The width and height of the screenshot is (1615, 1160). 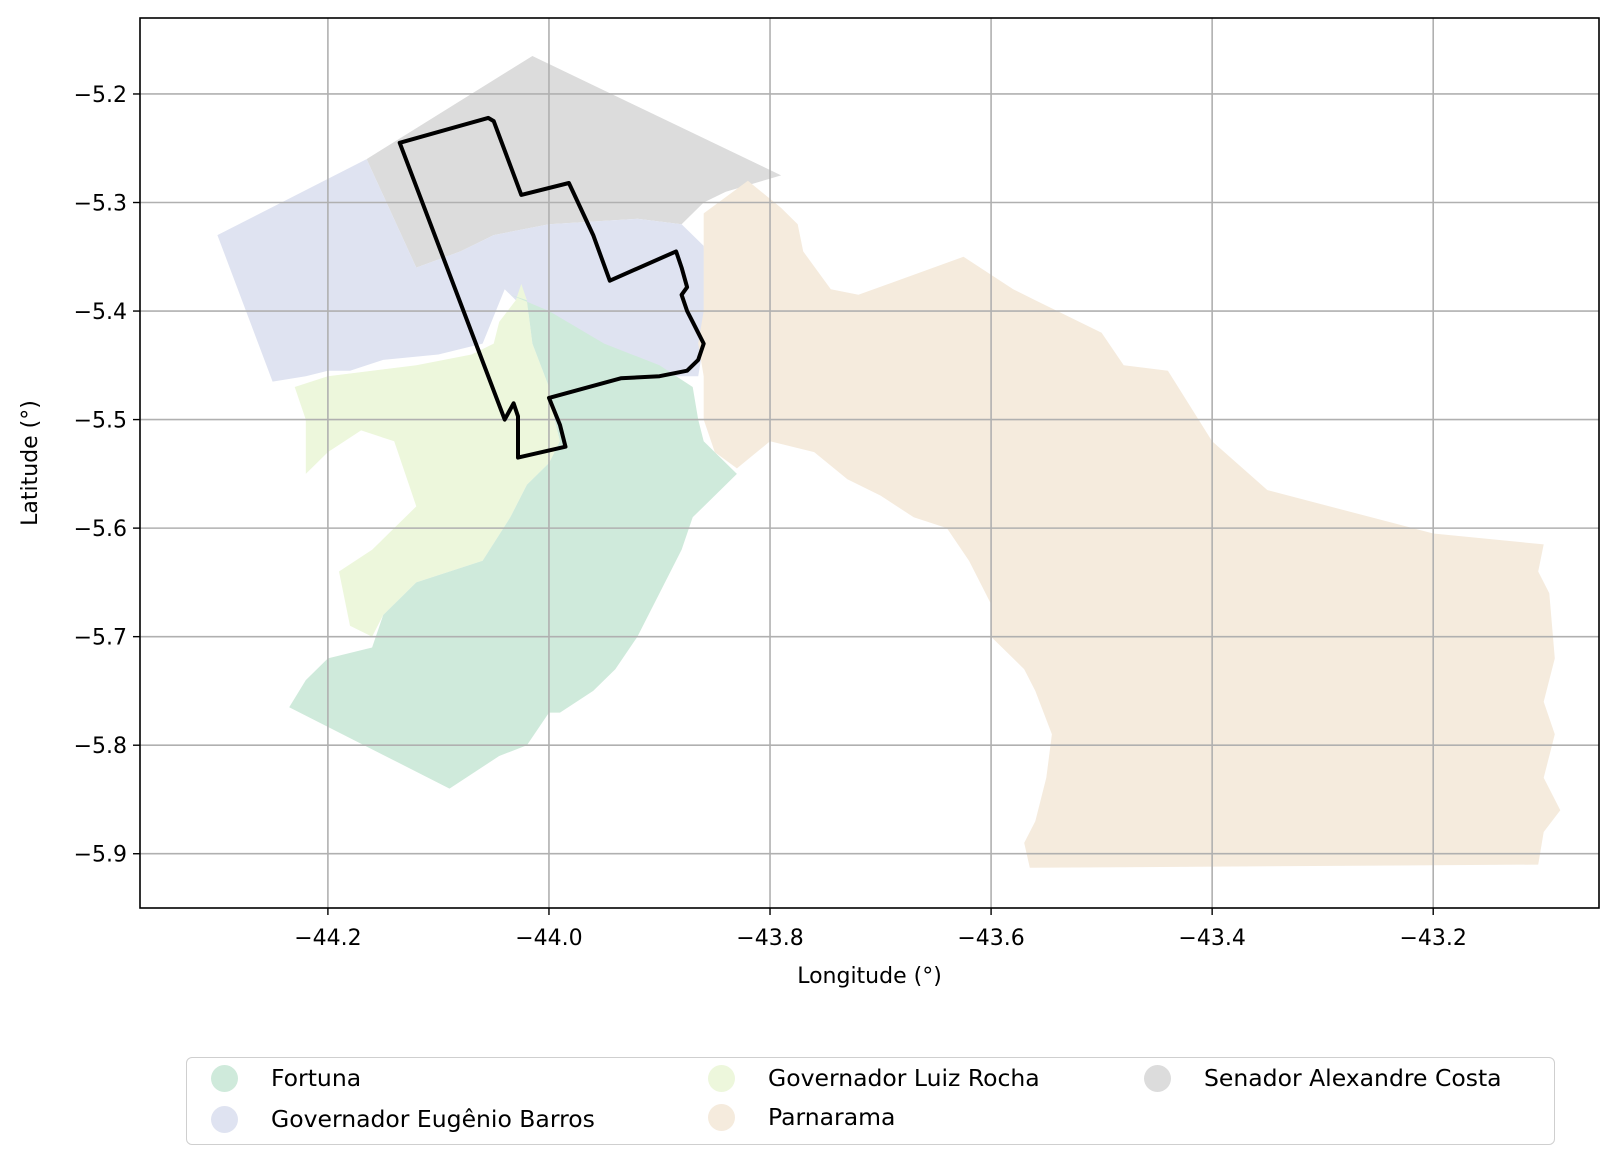 I want to click on region-fortuna, so click(x=513, y=541).